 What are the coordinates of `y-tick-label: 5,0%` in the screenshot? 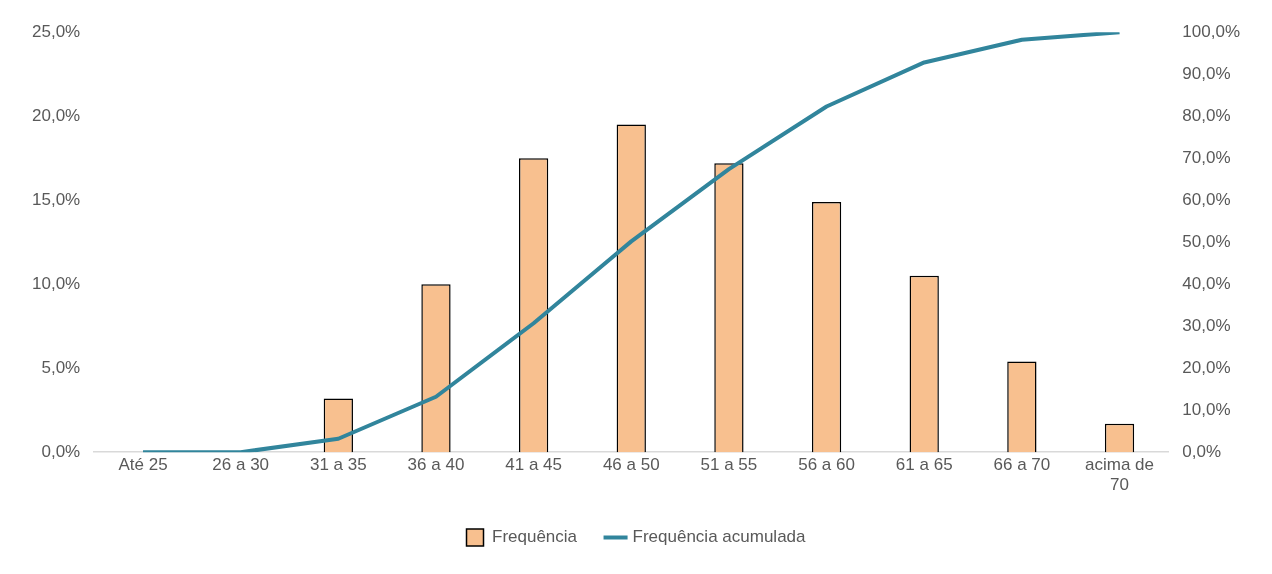 It's located at (61, 367).